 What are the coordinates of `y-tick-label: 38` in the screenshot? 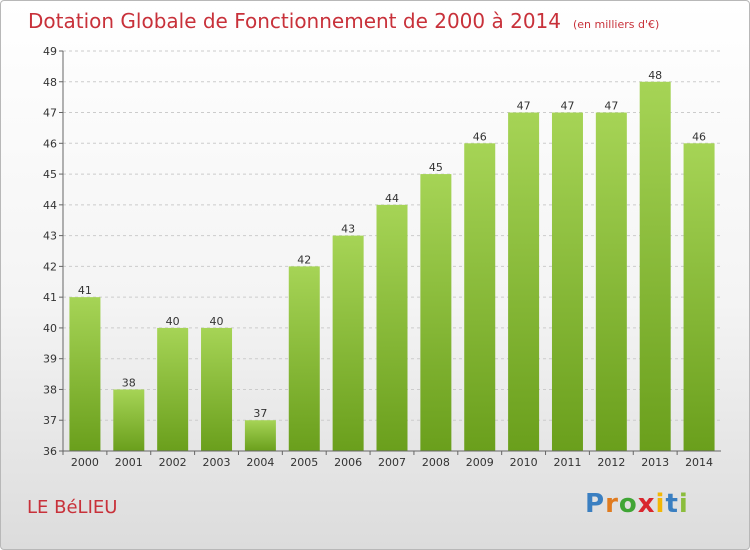 It's located at (50, 389).